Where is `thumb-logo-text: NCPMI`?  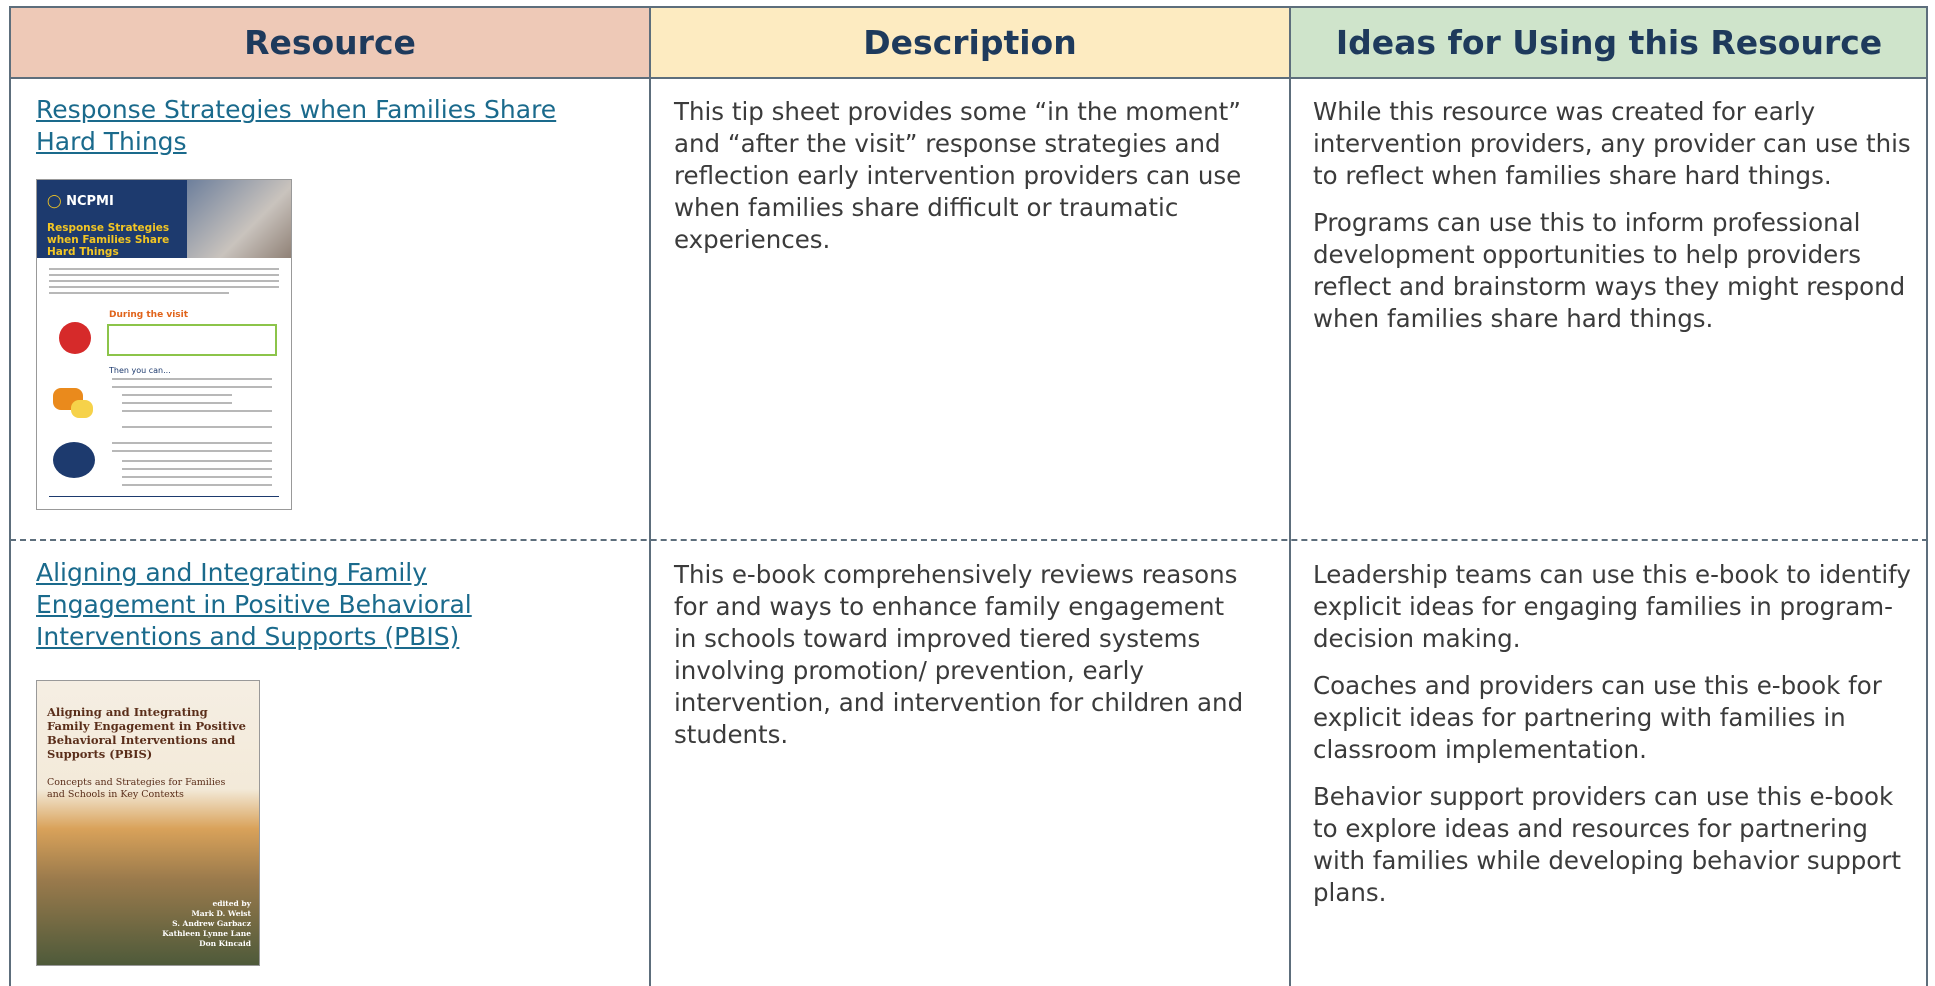
thumb-logo-text: NCPMI is located at coordinates (90, 201).